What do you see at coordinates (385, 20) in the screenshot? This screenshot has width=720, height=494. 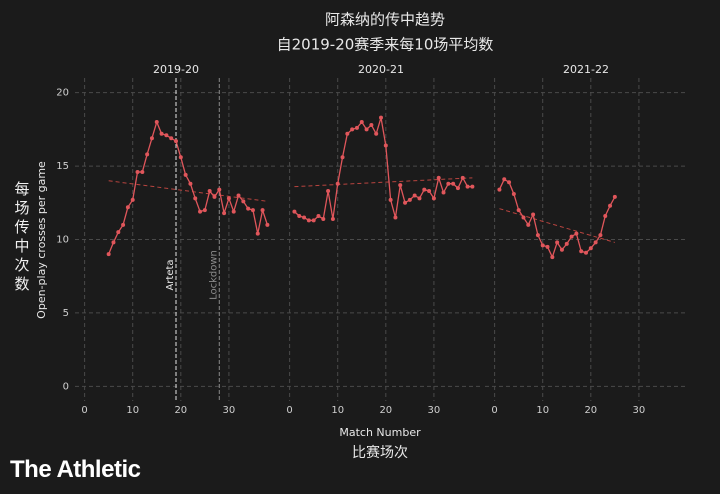 I see `chart-title: 阿森纳的传中趋势` at bounding box center [385, 20].